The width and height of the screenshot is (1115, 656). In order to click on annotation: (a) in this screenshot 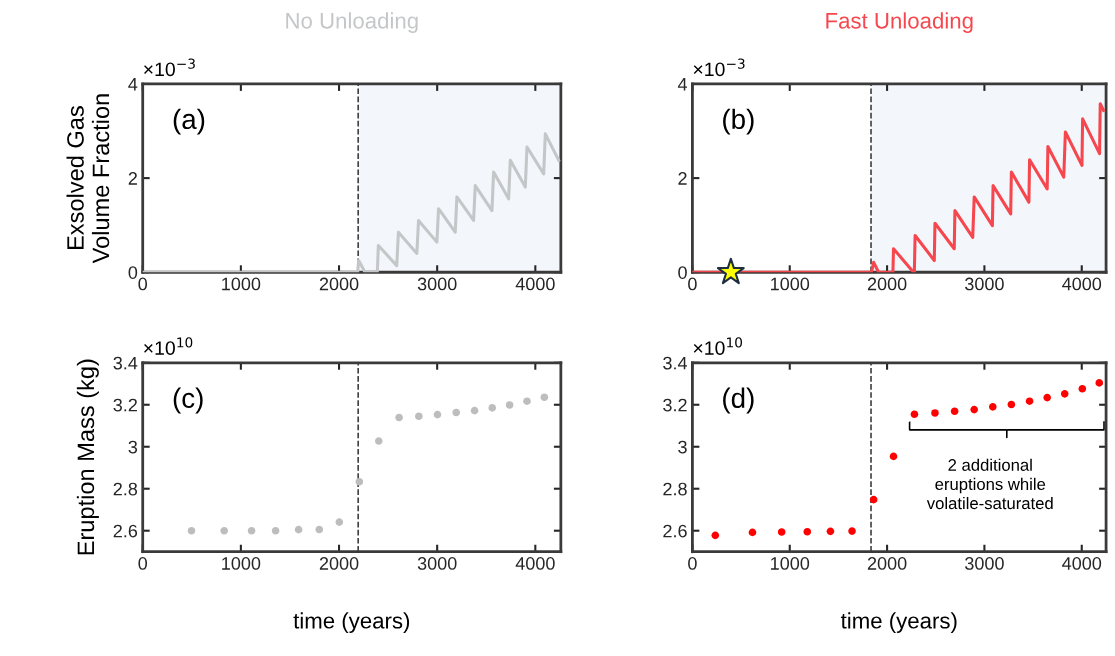, I will do `click(189, 121)`.